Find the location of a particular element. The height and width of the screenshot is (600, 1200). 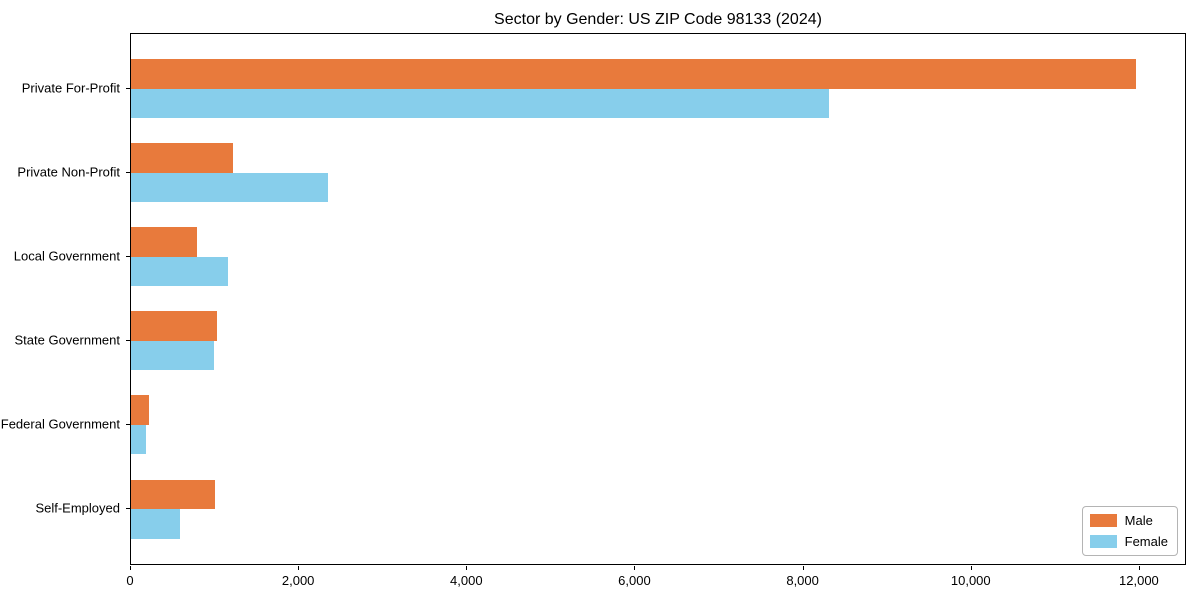

legend: Male Female is located at coordinates (1129, 531).